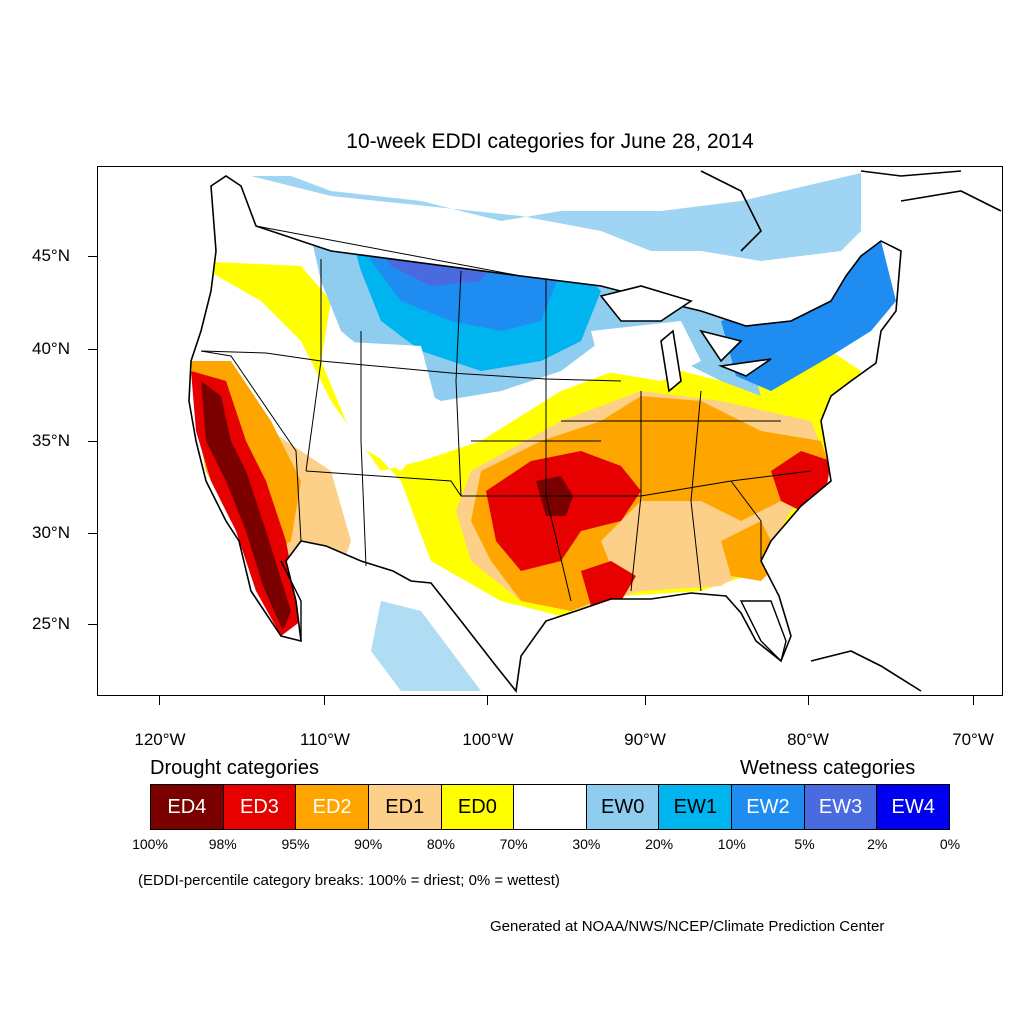 The height and width of the screenshot is (1024, 1024). What do you see at coordinates (260, 807) in the screenshot?
I see `legend-swatch-ed3: ED3` at bounding box center [260, 807].